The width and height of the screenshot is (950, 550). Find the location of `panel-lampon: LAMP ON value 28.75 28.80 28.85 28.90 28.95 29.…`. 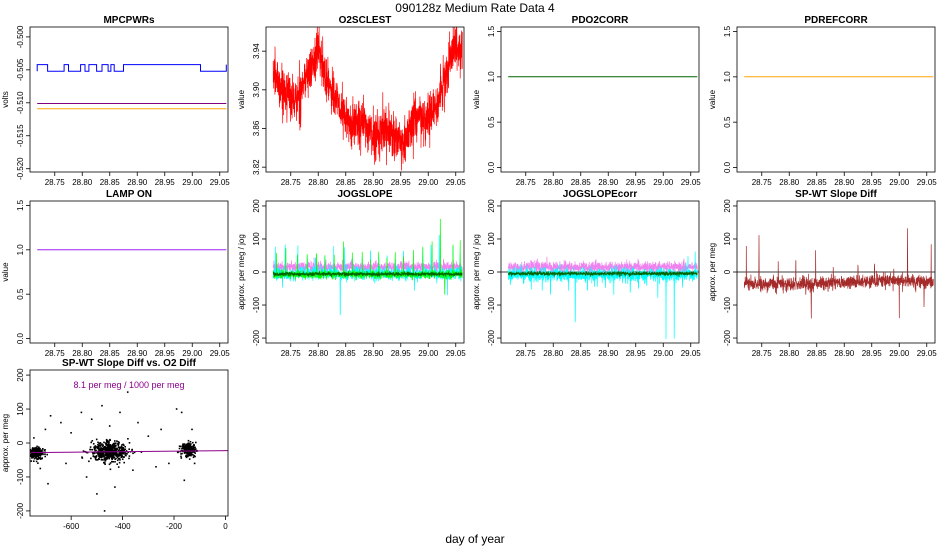

panel-lampon: LAMP ON value 28.75 28.80 28.85 28.90 28.95 29.… is located at coordinates (115, 273).